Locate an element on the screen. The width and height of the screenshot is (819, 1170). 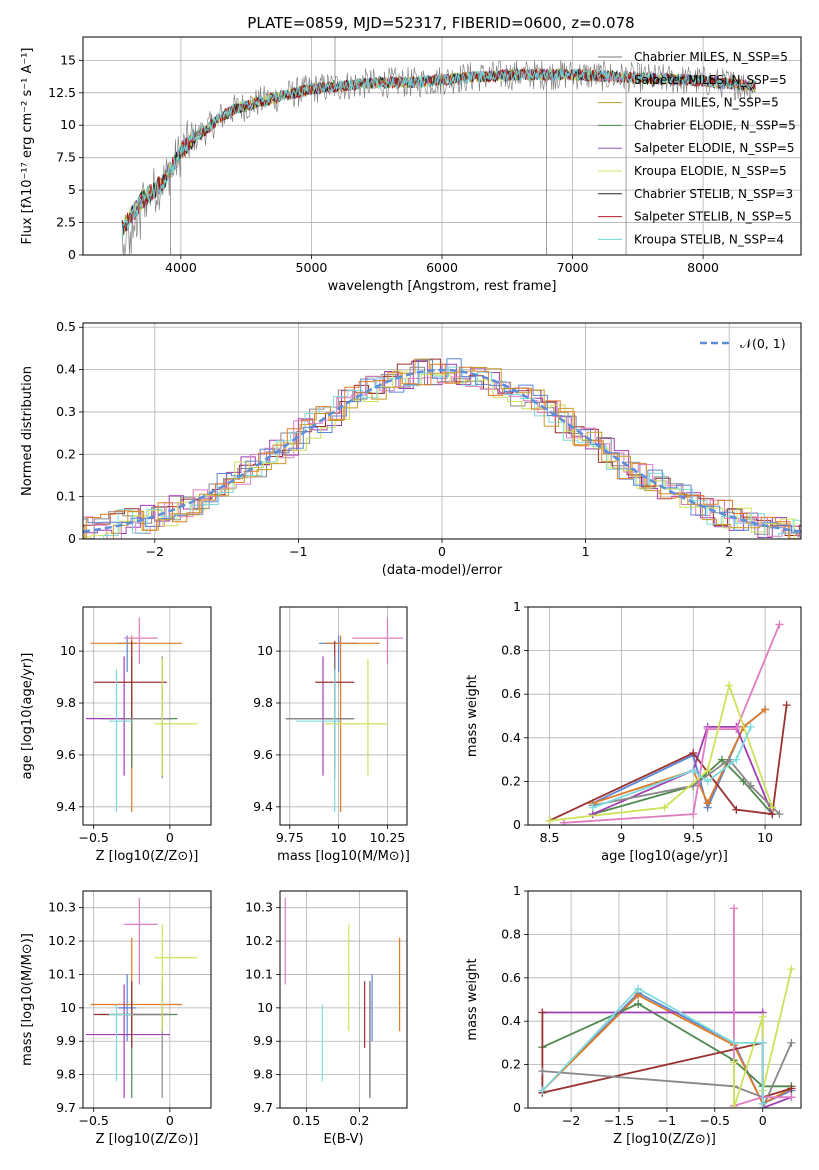
mass-ebv-panel: 0.15 0.2 9.7 9.8 9.9 10 10.1 10.2 10.3 E(B-V) is located at coordinates (326, 1018).